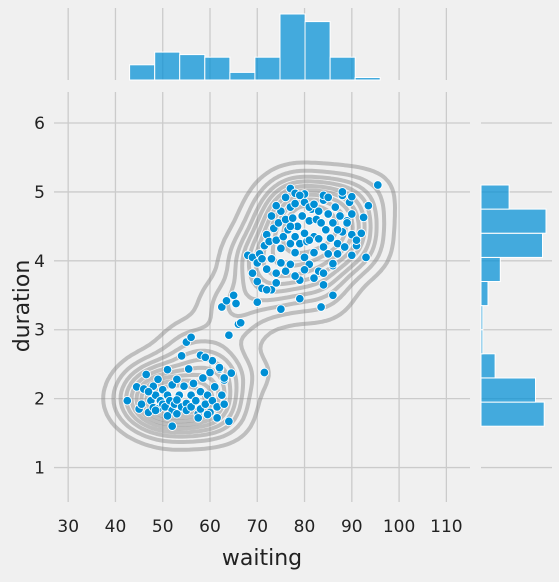 The image size is (559, 582). What do you see at coordinates (39, 400) in the screenshot?
I see `y-tick-label: 2` at bounding box center [39, 400].